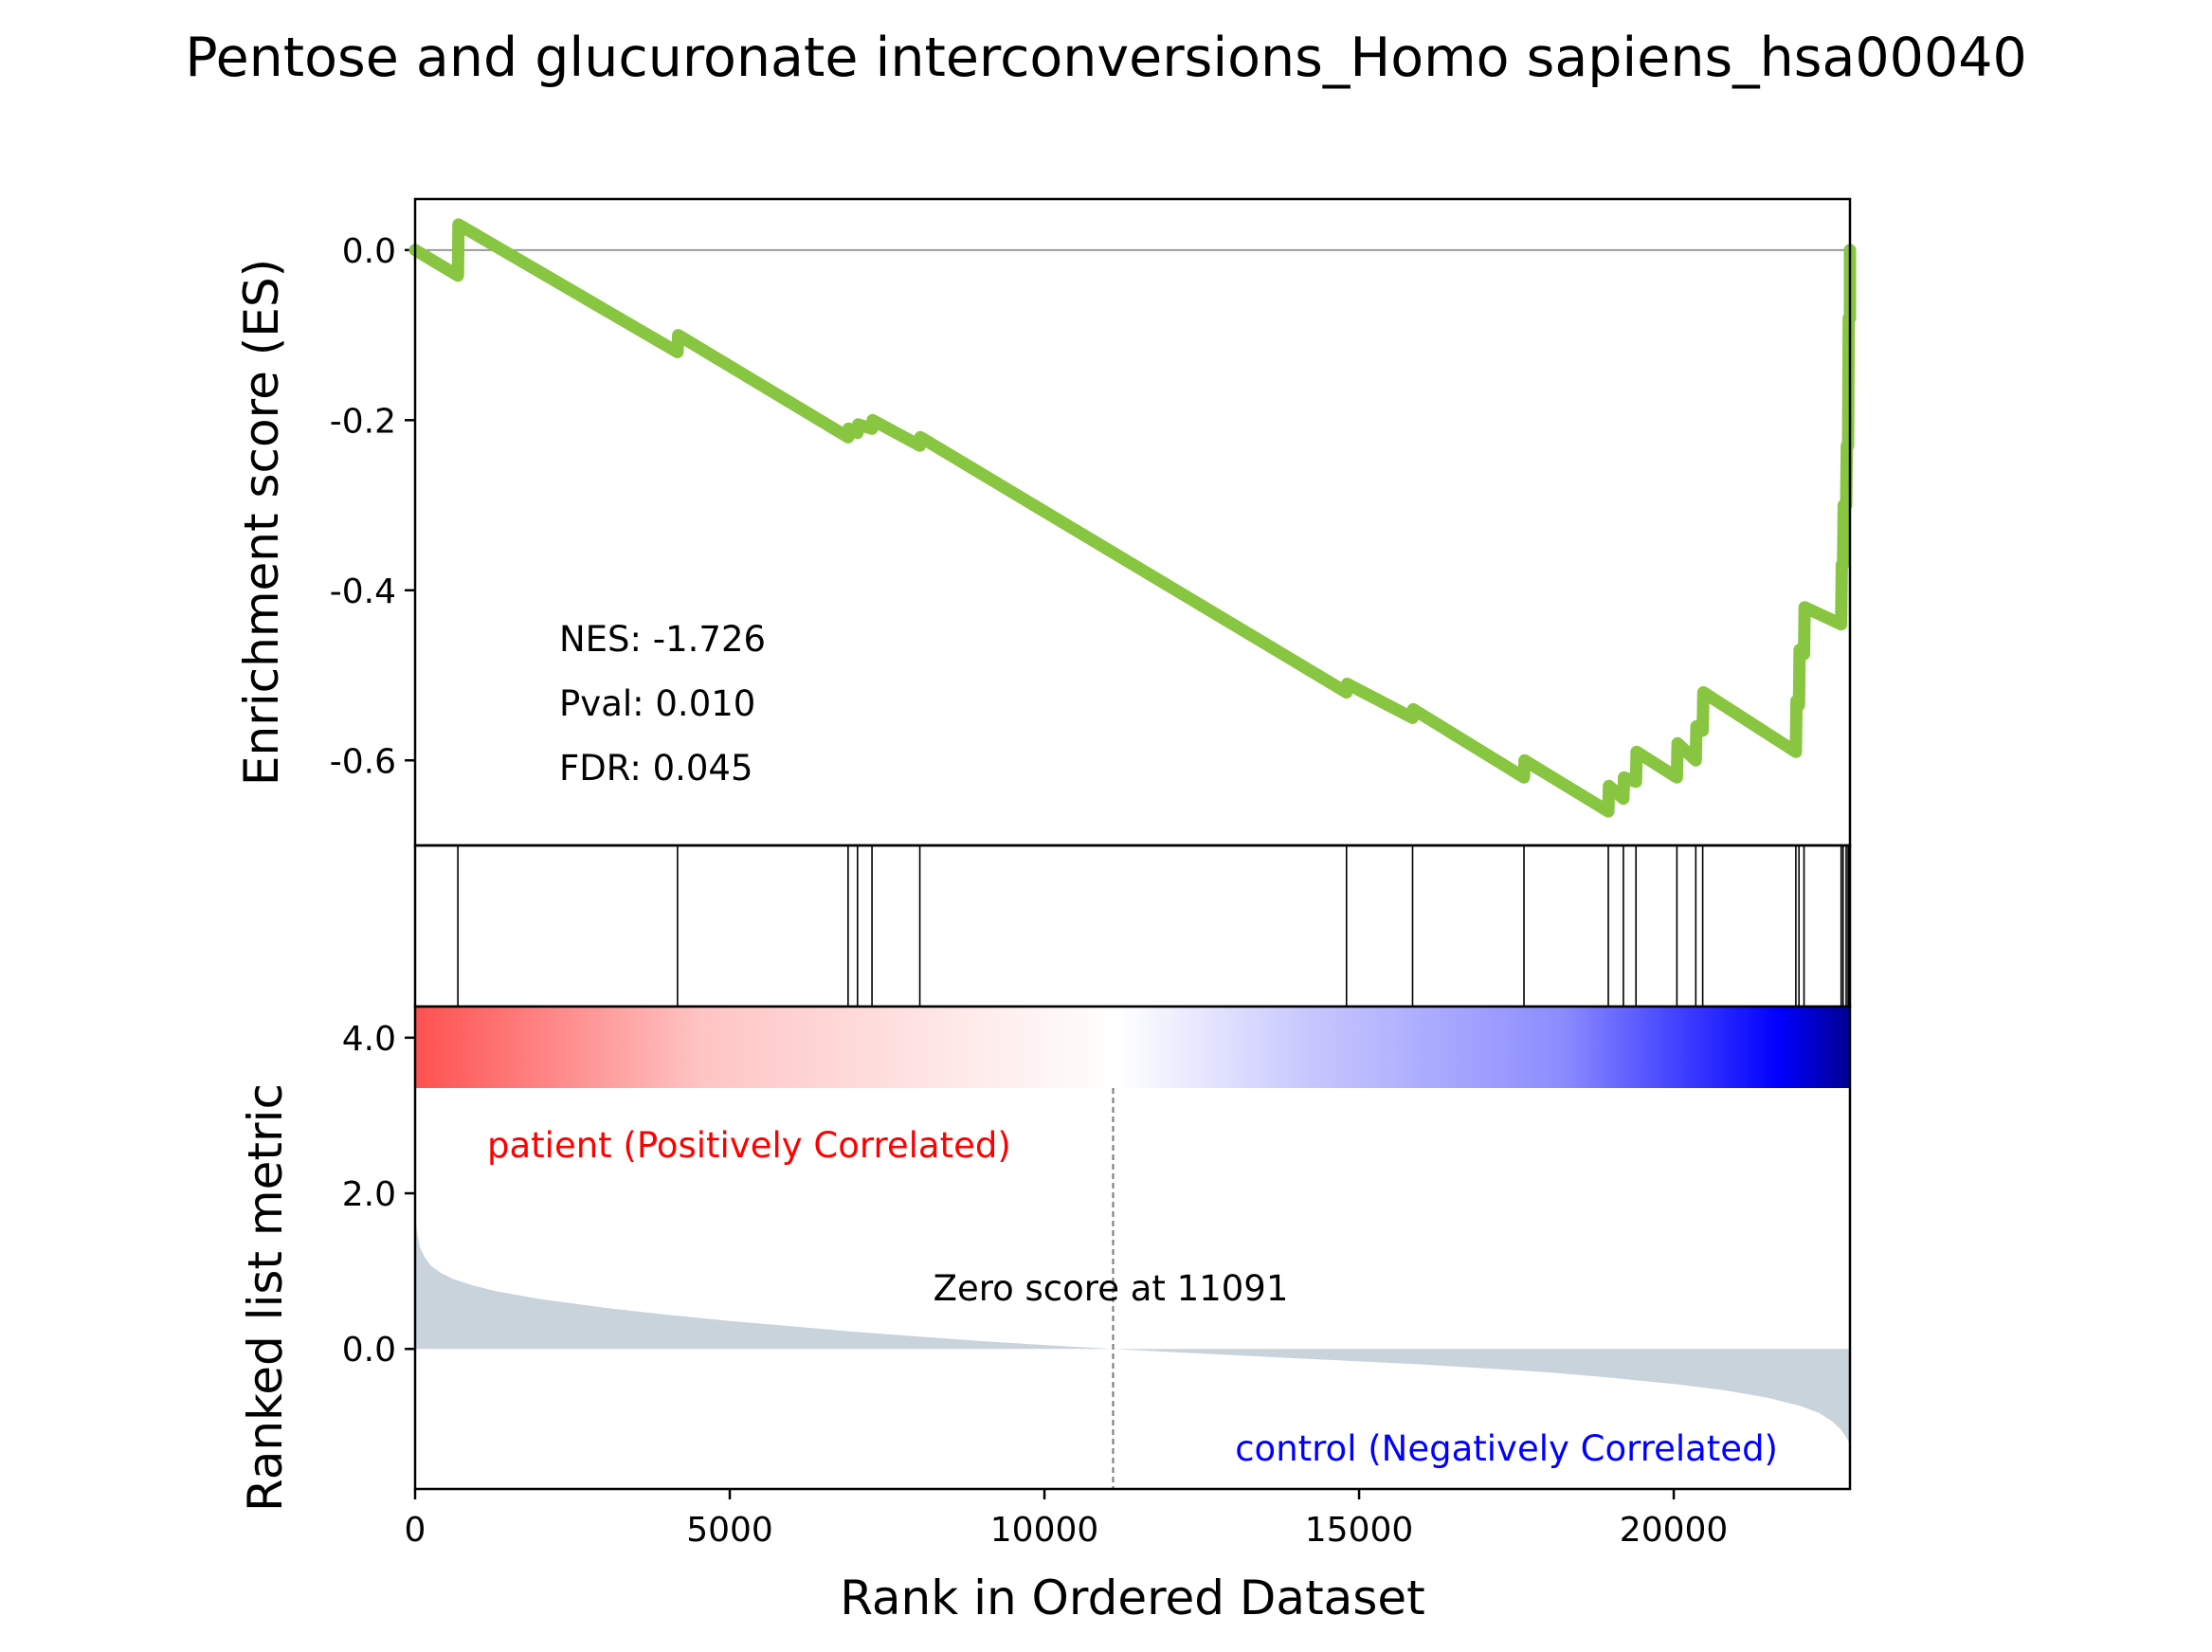 This screenshot has width=2212, height=1652. Describe the element at coordinates (369, 1194) in the screenshot. I see `ranked-y-tick-label-1: 2.0` at that location.